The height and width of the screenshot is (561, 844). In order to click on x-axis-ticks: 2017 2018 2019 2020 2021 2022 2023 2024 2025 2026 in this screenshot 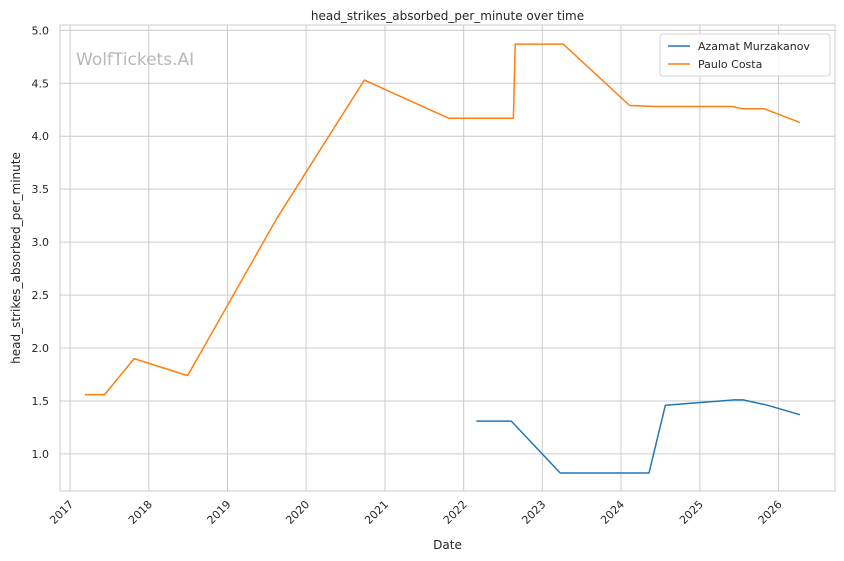, I will do `click(415, 512)`.